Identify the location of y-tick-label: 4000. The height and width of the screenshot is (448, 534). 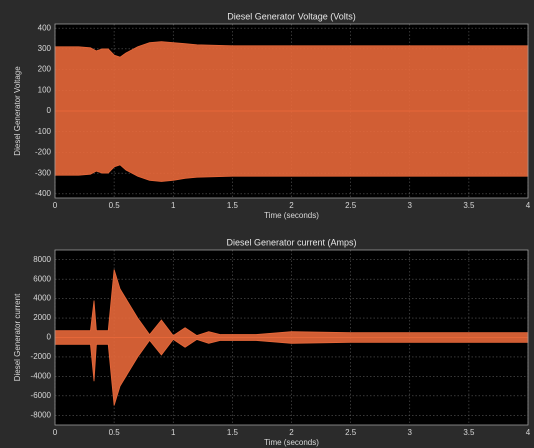
(42, 298).